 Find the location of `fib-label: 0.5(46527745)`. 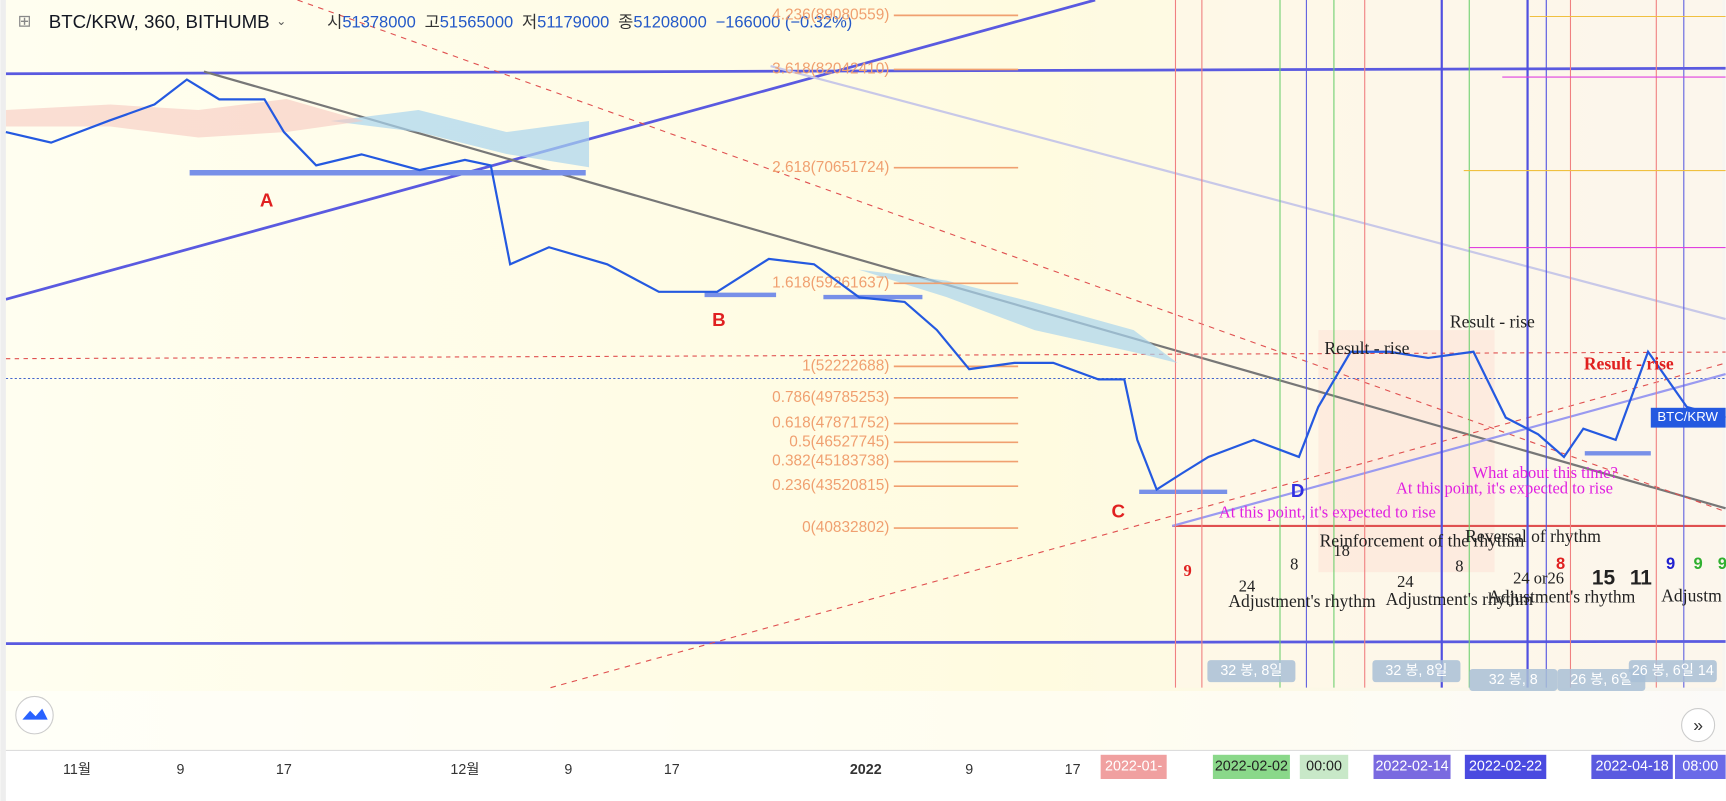

fib-label: 0.5(46527745) is located at coordinates (839, 441).